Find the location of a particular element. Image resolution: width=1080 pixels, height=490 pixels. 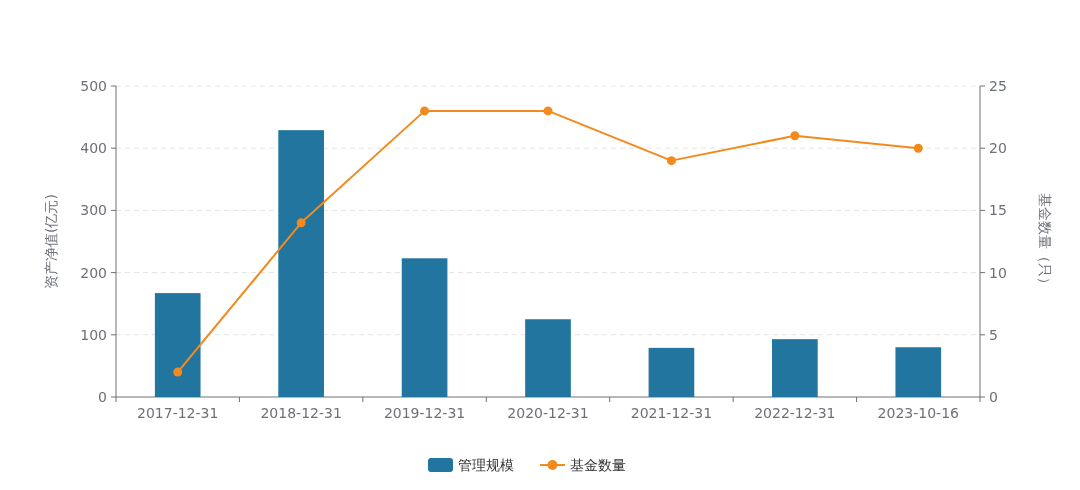

y2-tick-label: 0 is located at coordinates (993, 397).